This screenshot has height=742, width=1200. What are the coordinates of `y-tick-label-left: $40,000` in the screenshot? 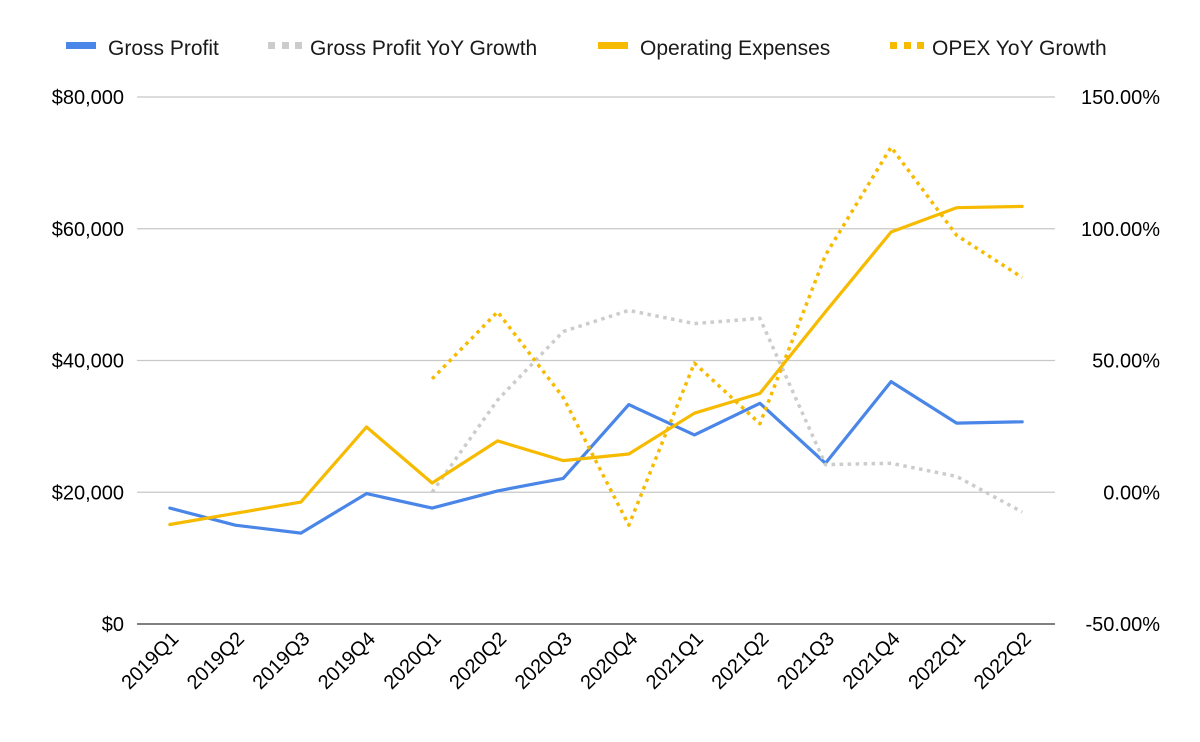 It's located at (88, 362).